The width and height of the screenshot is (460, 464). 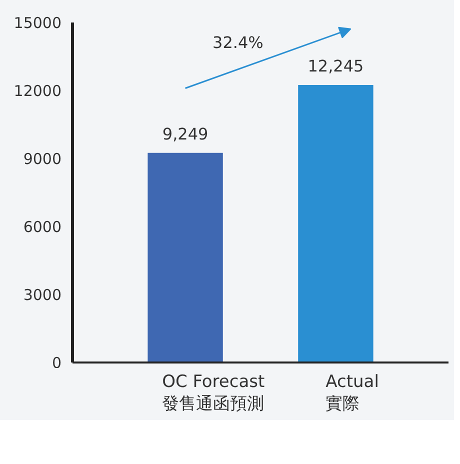 What do you see at coordinates (352, 393) in the screenshot?
I see `series-label: Actual 實際` at bounding box center [352, 393].